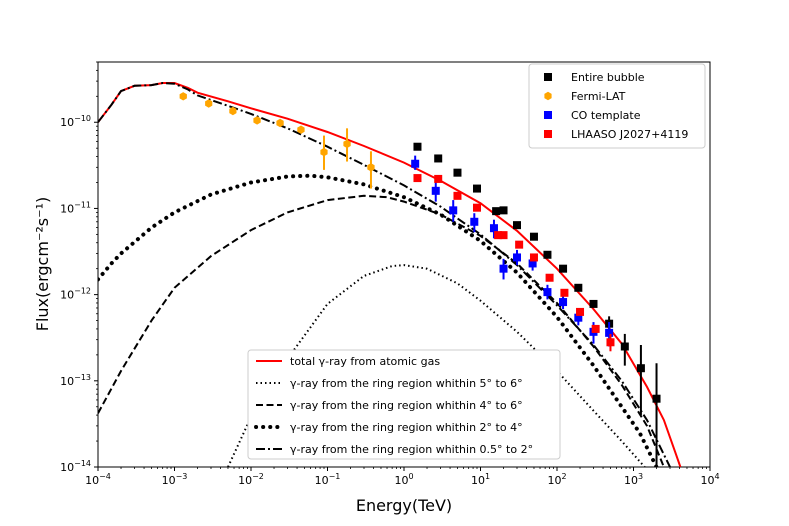  Describe the element at coordinates (79, 267) in the screenshot. I see `y-axis-ticks: 10−14 10−13 10−12 10−11 10−10` at that location.